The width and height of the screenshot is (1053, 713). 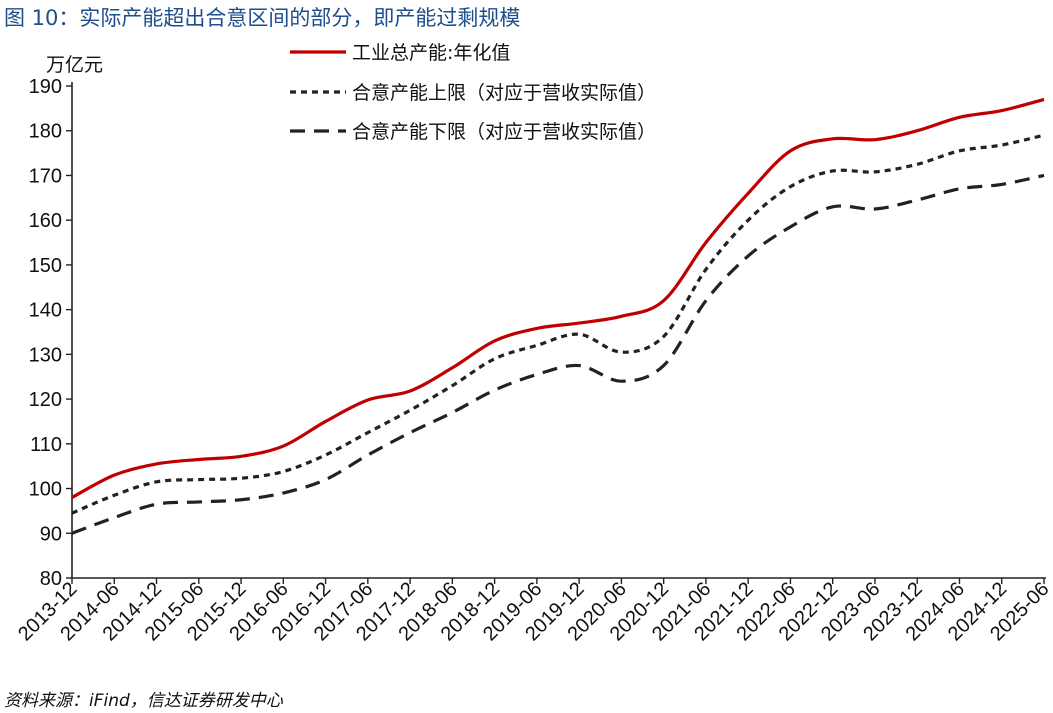 What do you see at coordinates (504, 93) in the screenshot?
I see `legend-label-2: 合意产能上限（对应于营收实际值）` at bounding box center [504, 93].